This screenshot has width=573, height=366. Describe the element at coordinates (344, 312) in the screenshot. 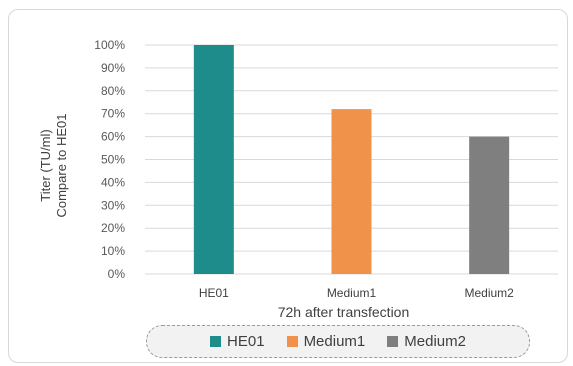

I see `x-axis-title: 72h after transfection` at that location.